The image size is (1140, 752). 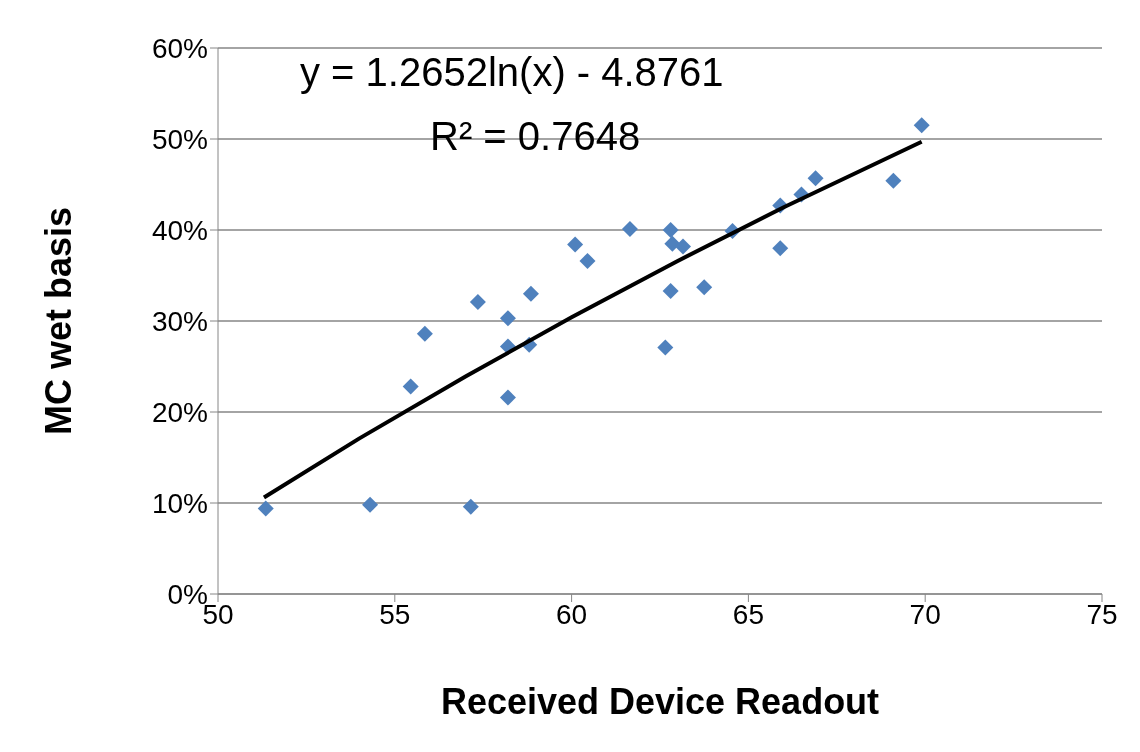 I want to click on y-tick-label: 30%, so click(x=179, y=321).